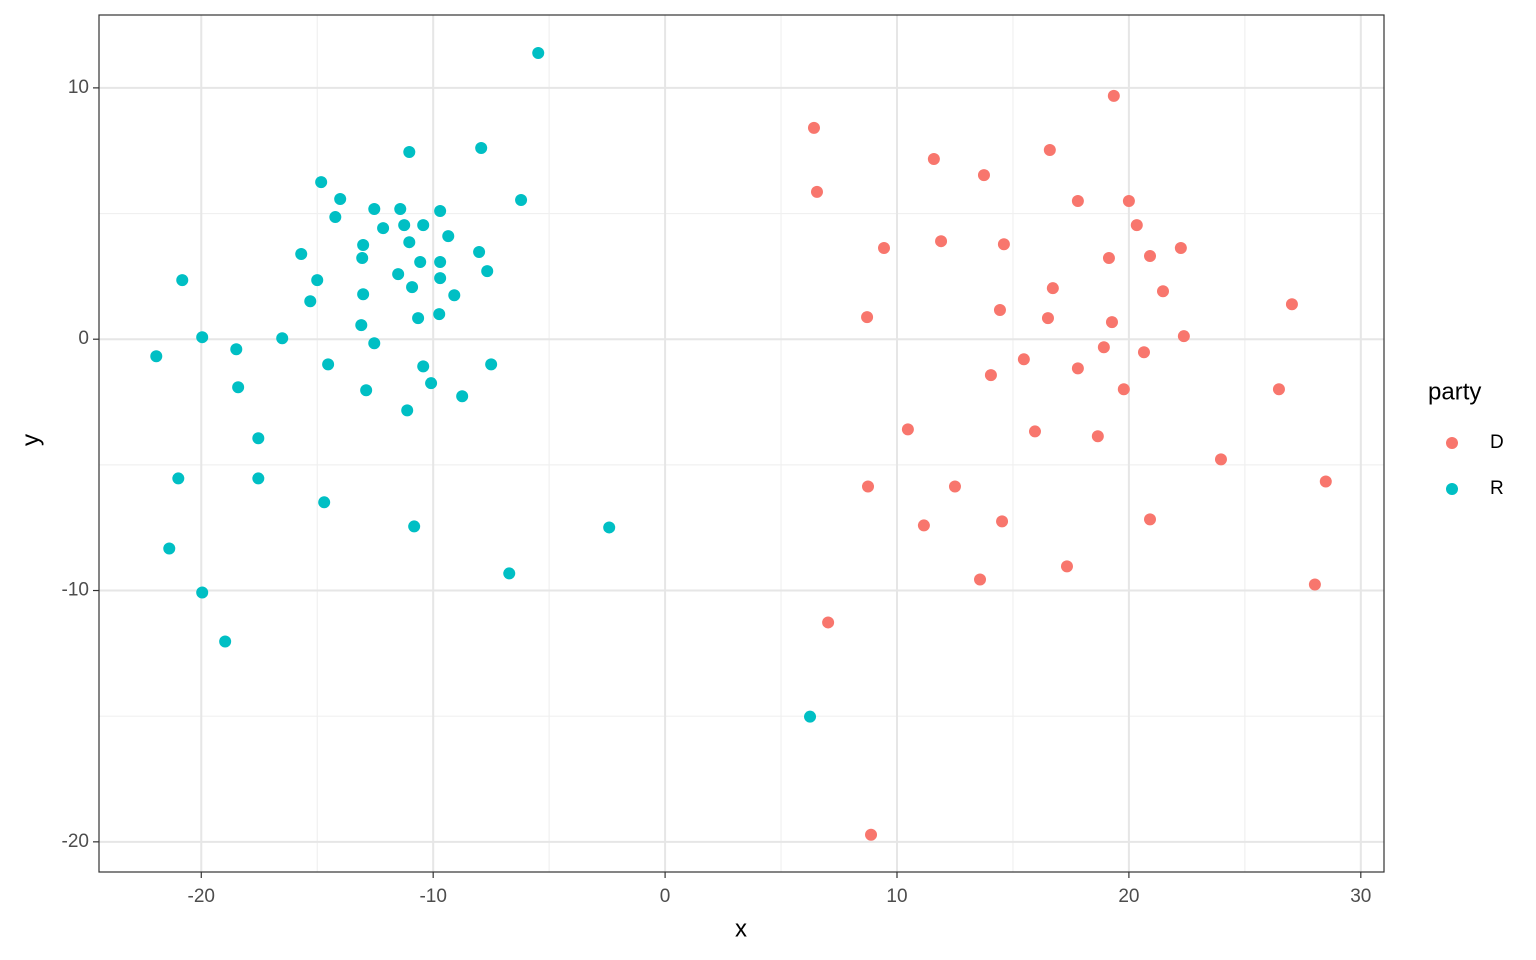  I want to click on x-axis-title: x, so click(741, 928).